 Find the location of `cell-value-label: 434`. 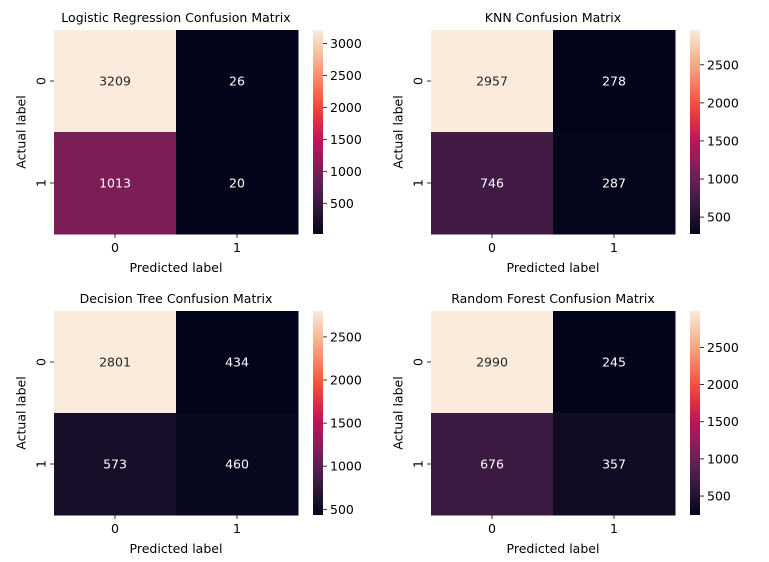

cell-value-label: 434 is located at coordinates (237, 362).